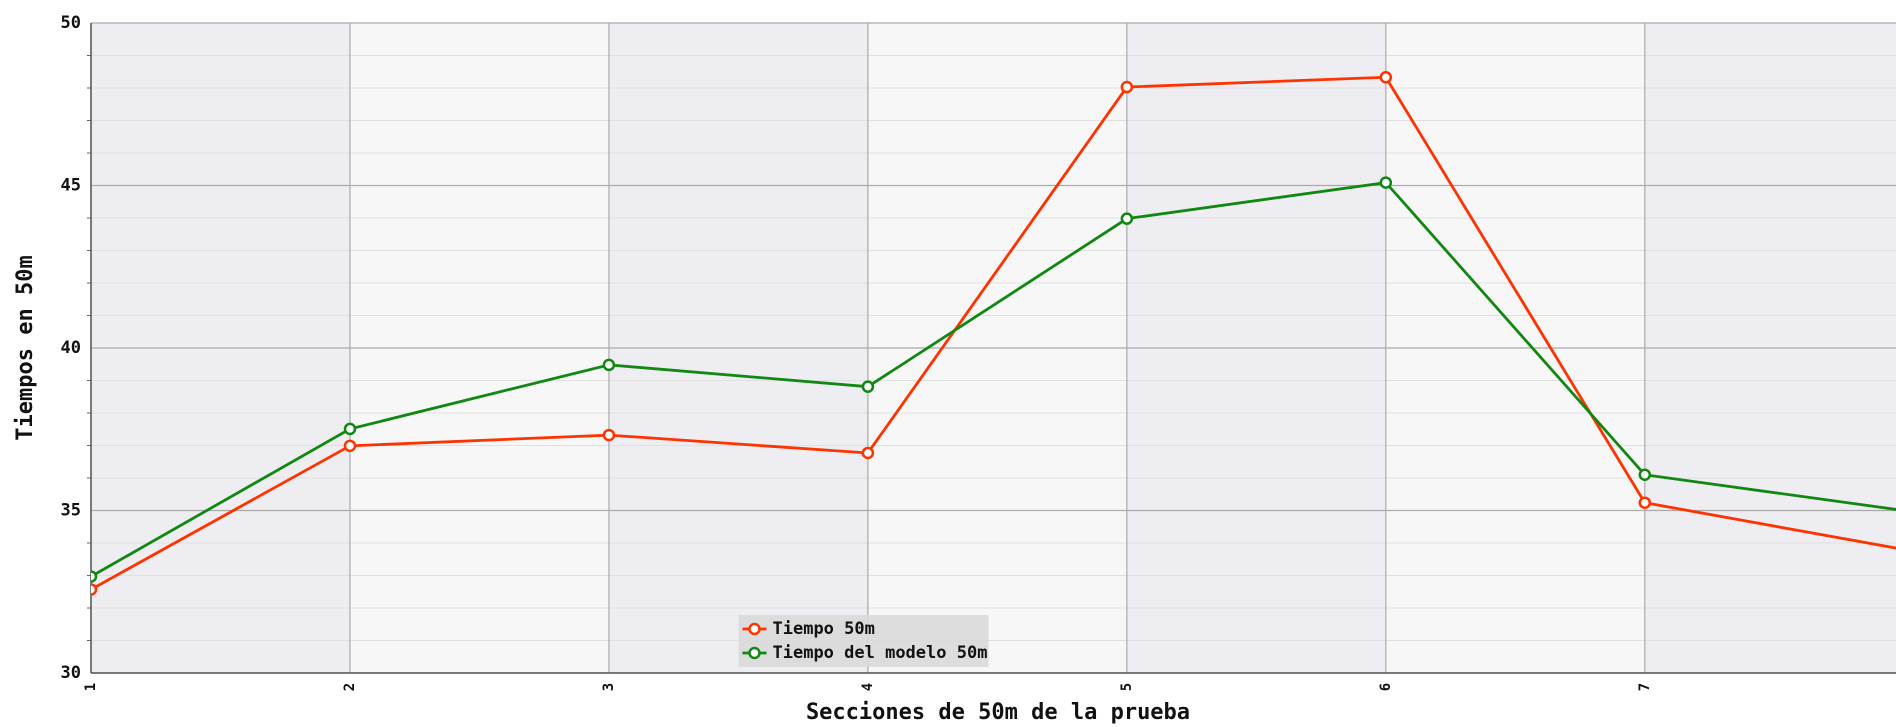  I want to click on x-tick-label: 7, so click(1645, 687).